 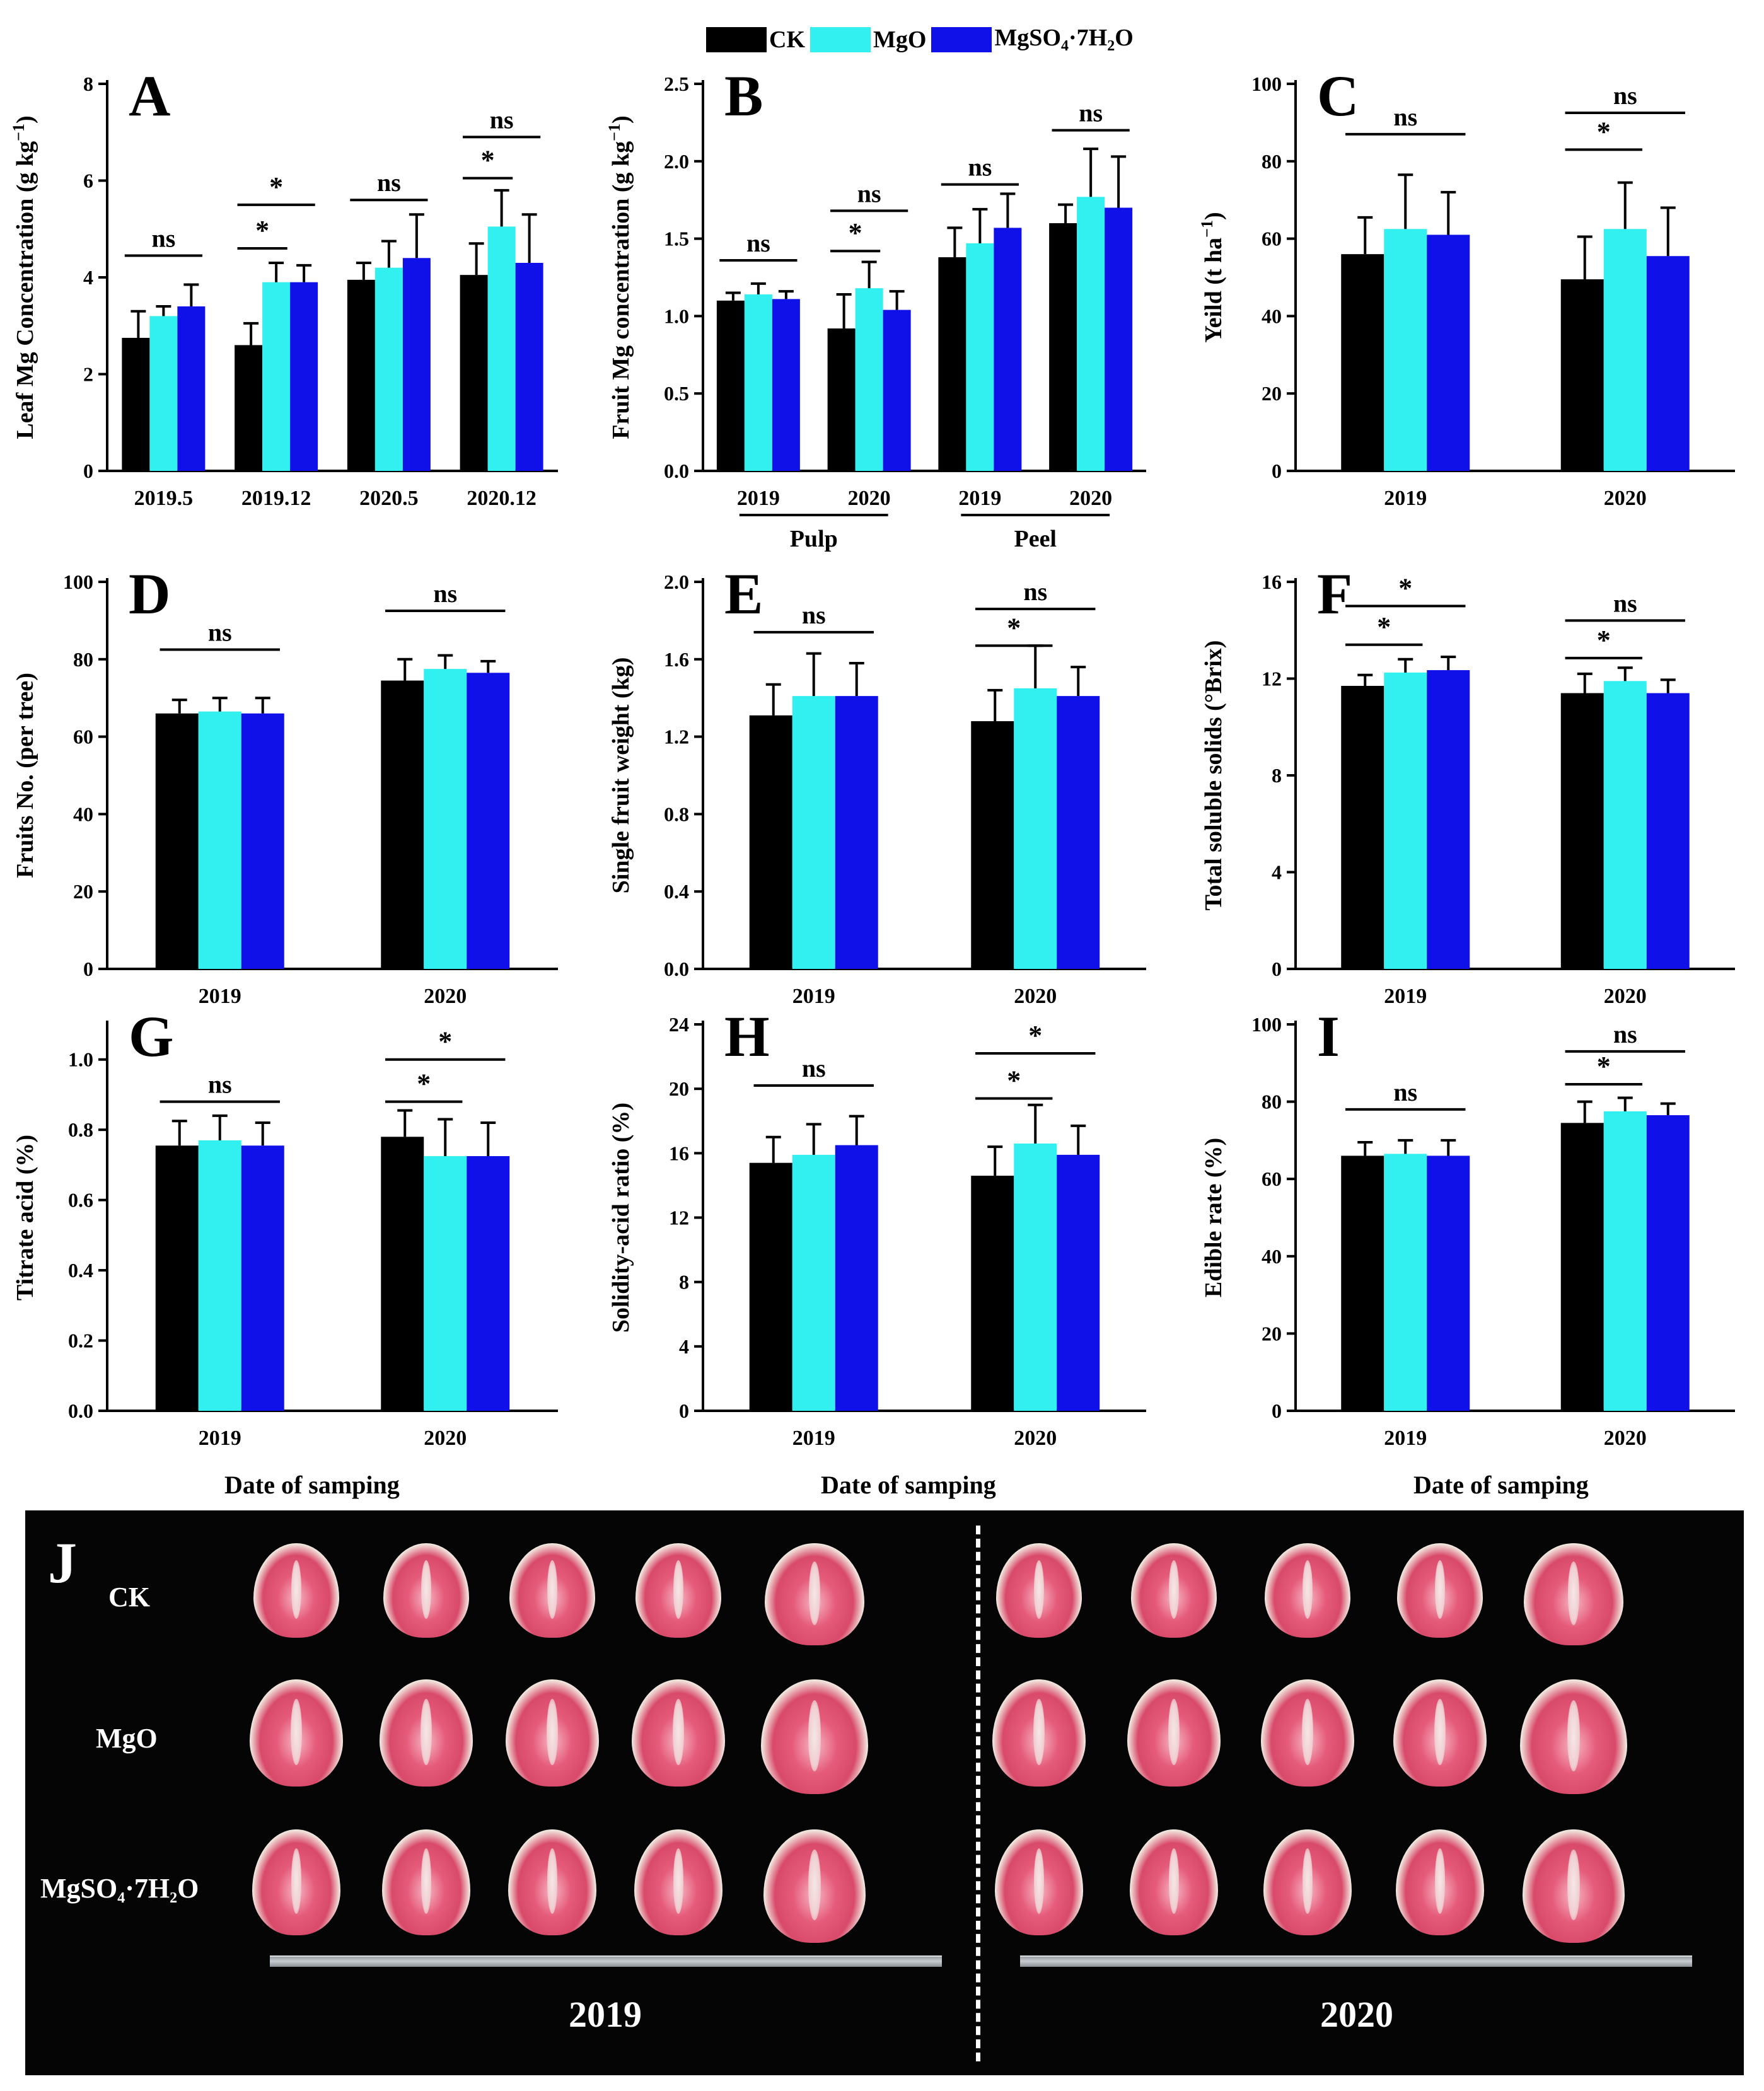 I want to click on y-axis-label: Fruits No. (per tree), so click(x=25, y=776).